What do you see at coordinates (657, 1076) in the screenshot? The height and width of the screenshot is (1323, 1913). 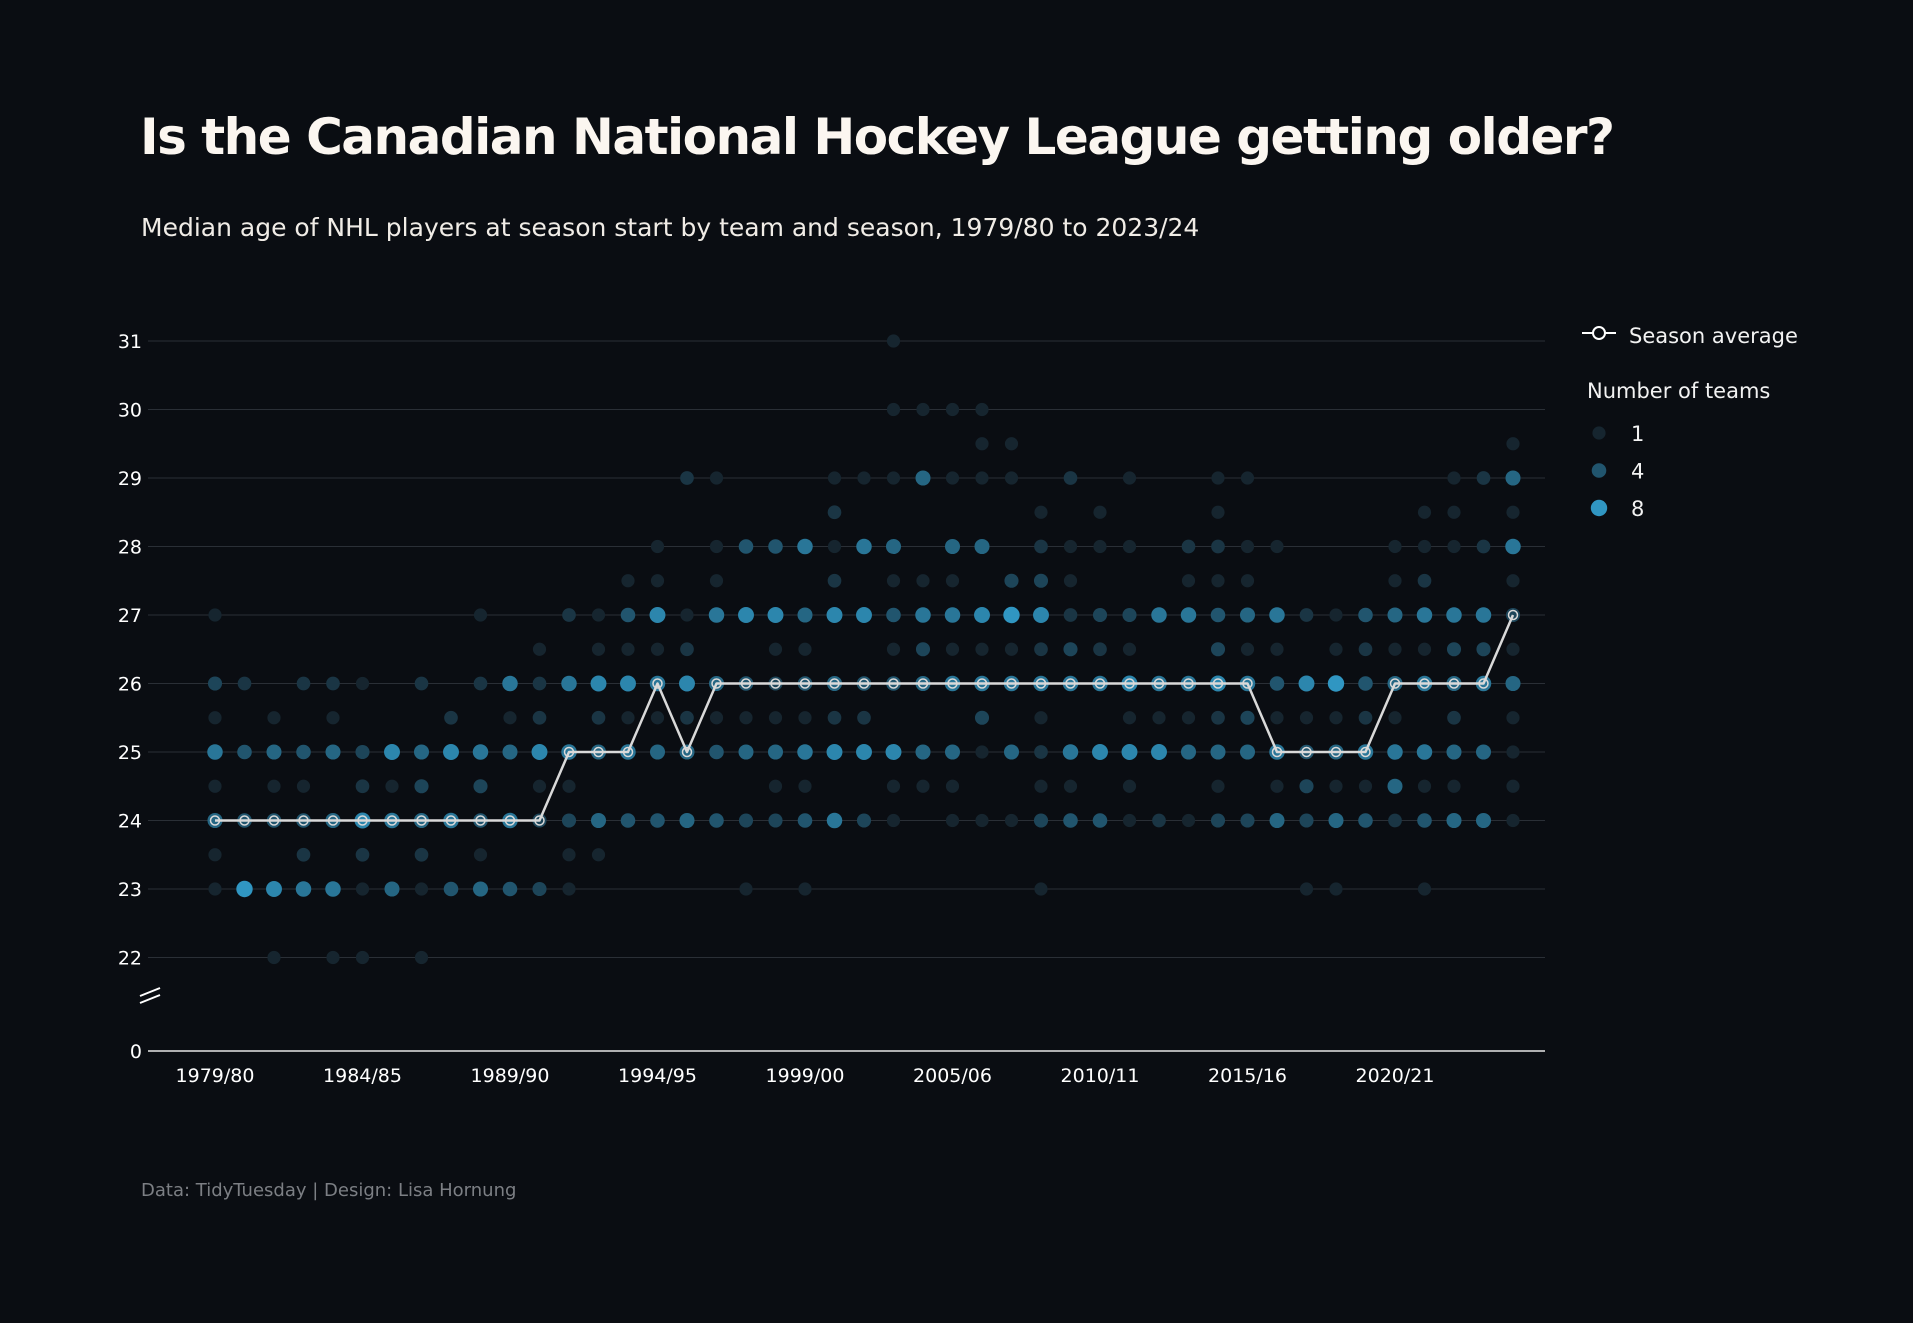 I see `x-tick-label: 1994/95` at bounding box center [657, 1076].